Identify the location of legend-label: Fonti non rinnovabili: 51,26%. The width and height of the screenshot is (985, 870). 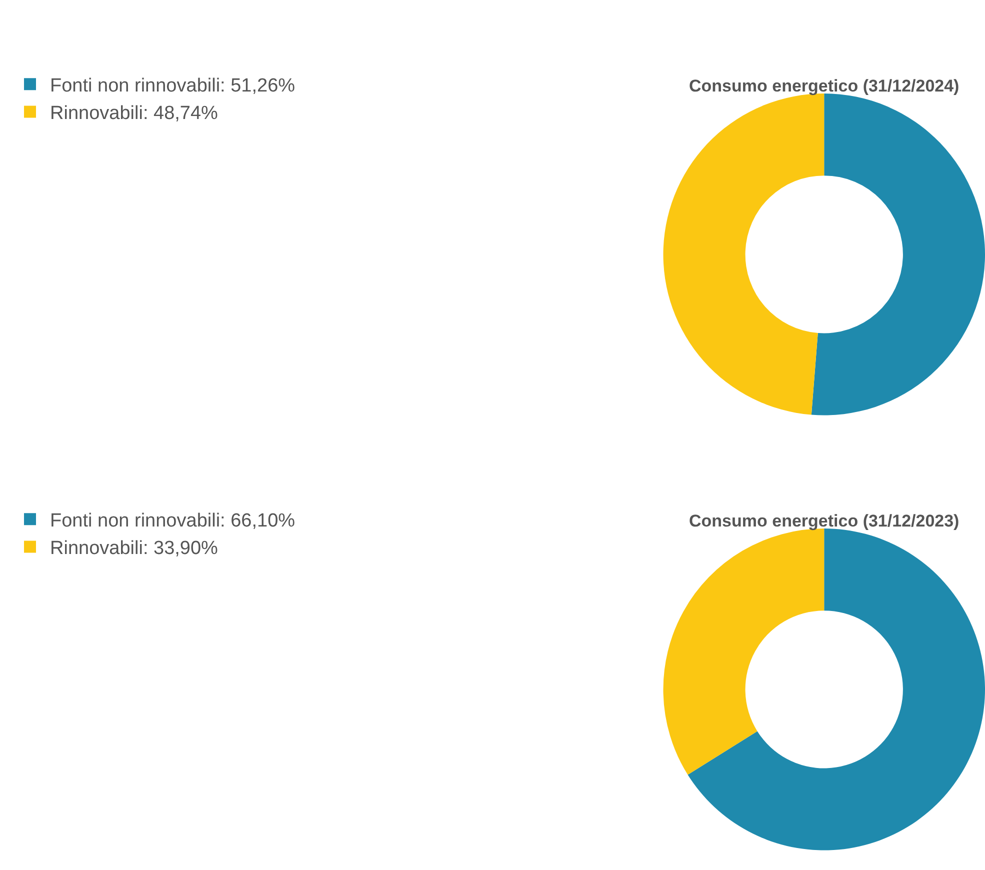
(173, 86).